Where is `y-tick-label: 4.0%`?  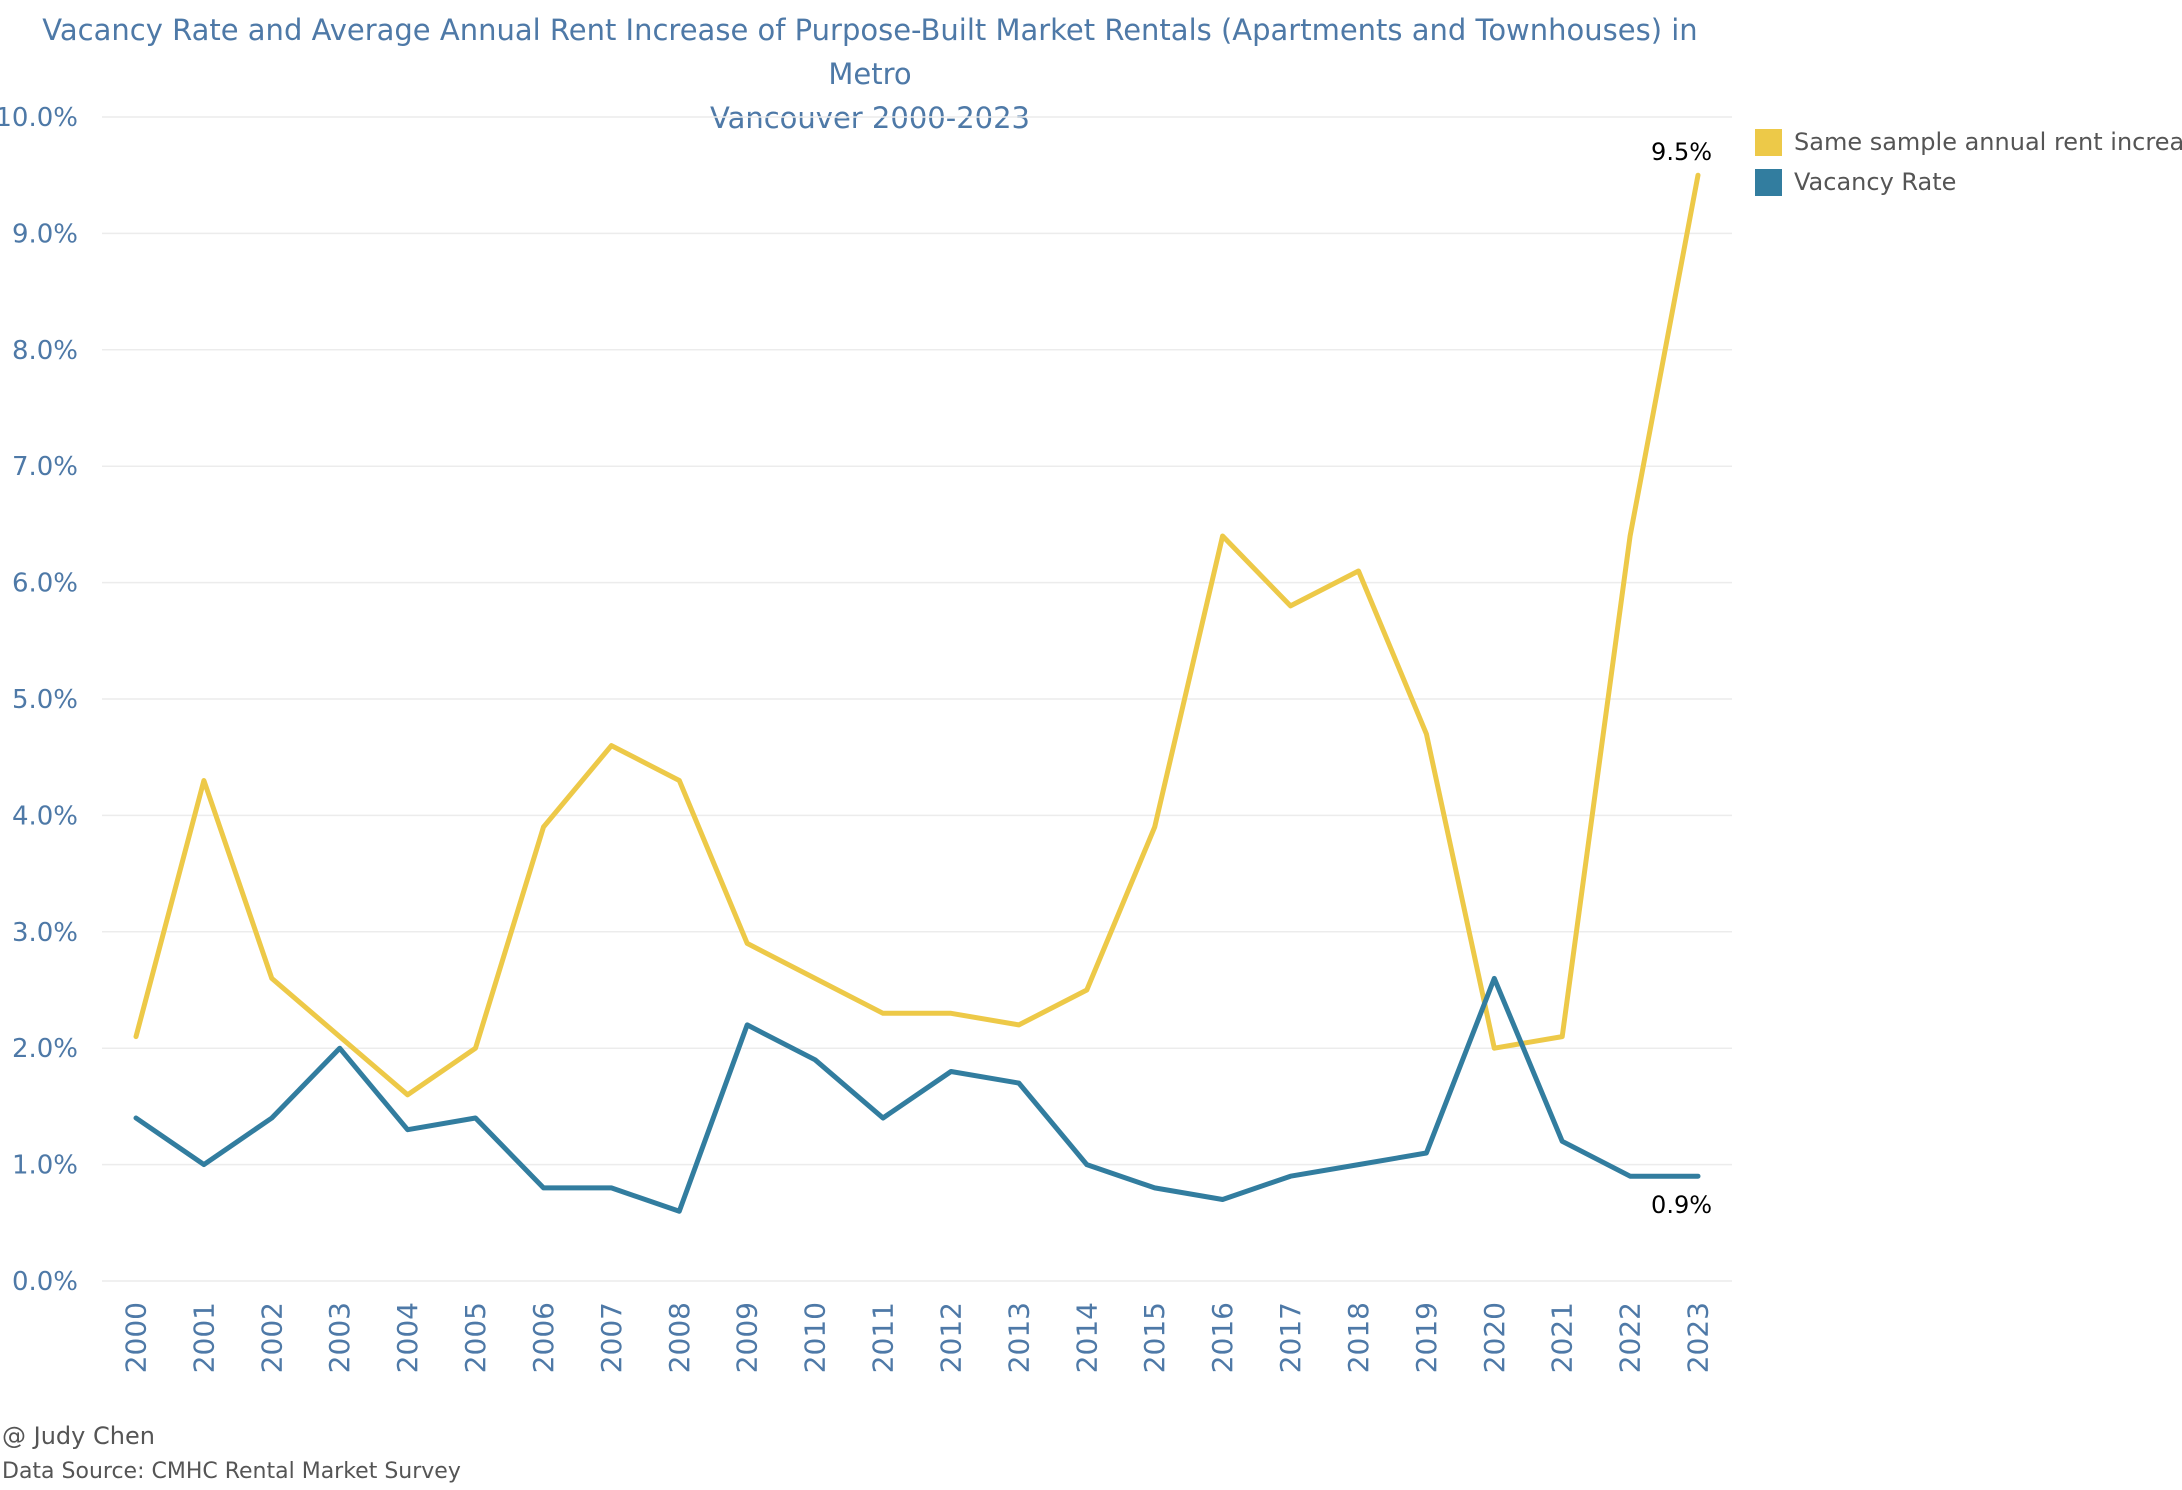 y-tick-label: 4.0% is located at coordinates (45, 816).